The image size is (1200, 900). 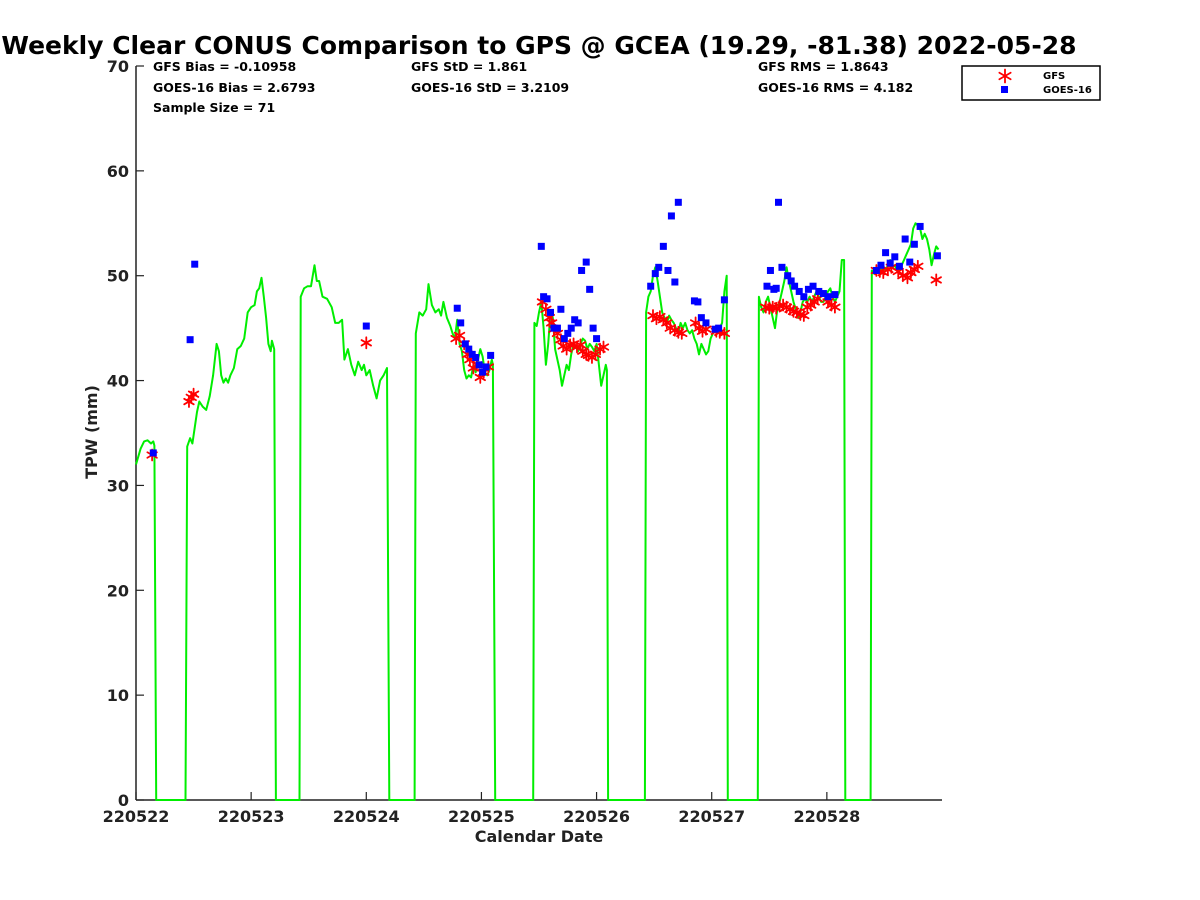 I want to click on legend-gfs-asterisk, so click(x=1005, y=76).